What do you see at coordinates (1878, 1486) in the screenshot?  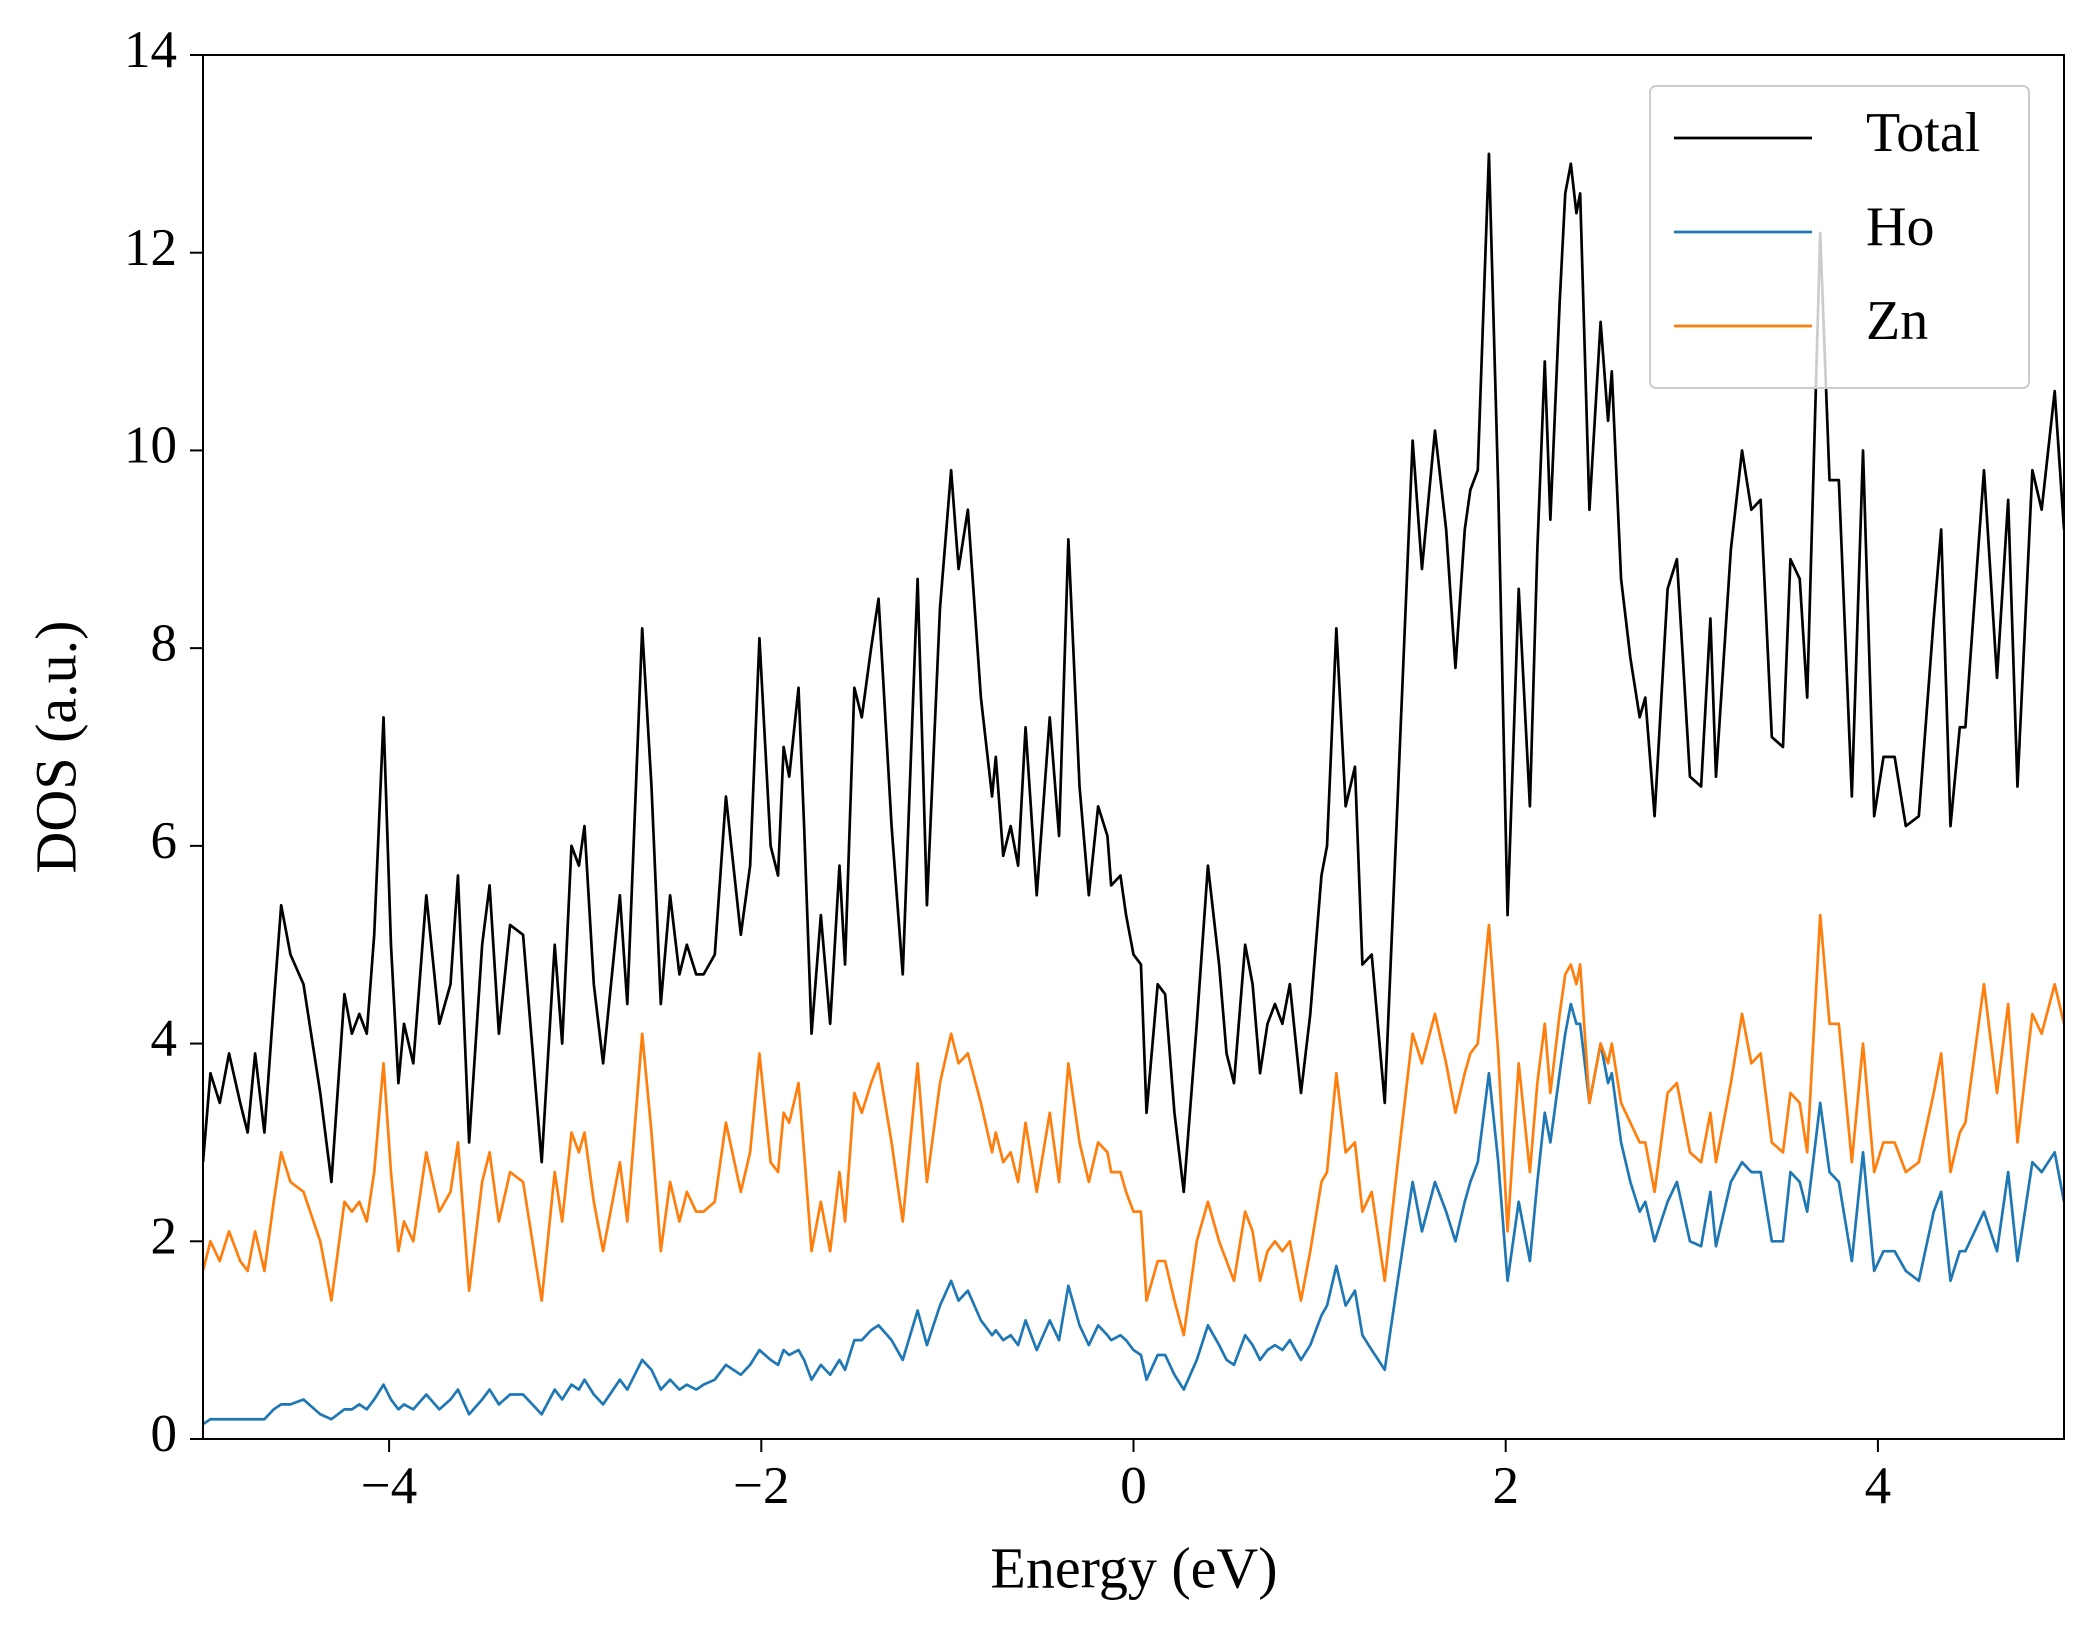 I see `x-tick-label: 4` at bounding box center [1878, 1486].